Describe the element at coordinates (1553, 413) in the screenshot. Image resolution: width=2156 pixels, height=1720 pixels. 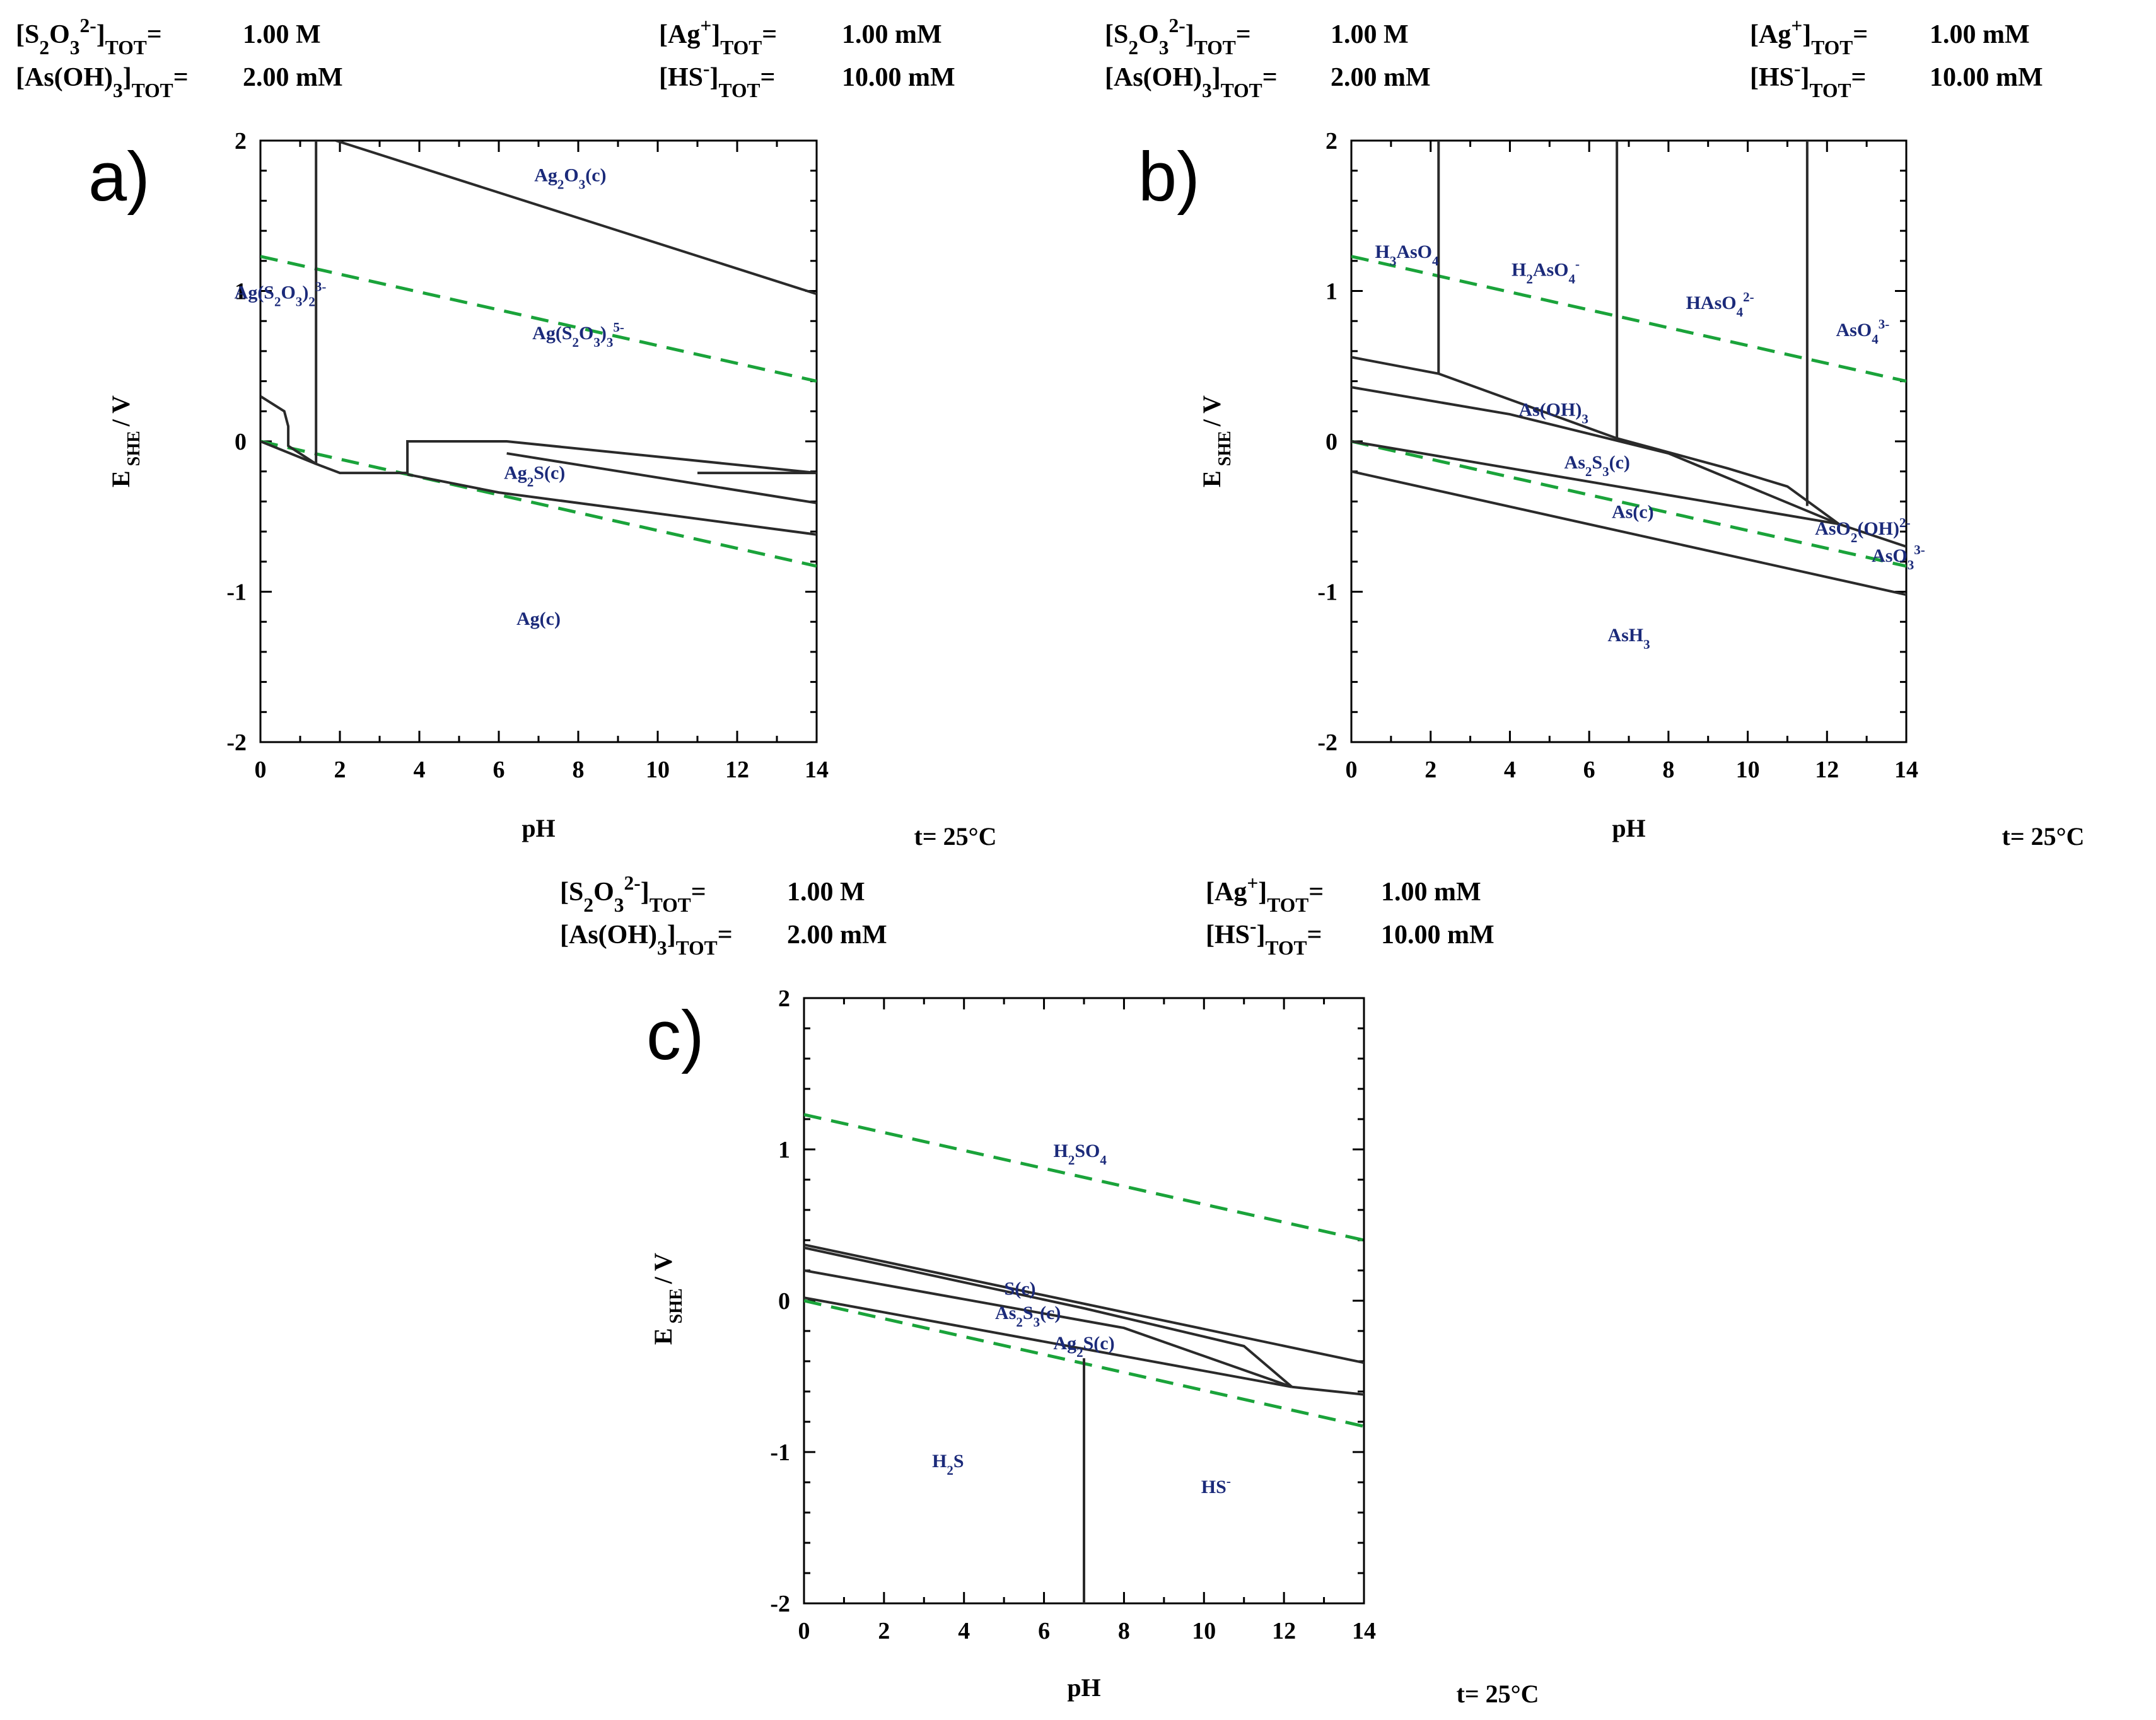
I see `species-label: As(OH)3` at that location.